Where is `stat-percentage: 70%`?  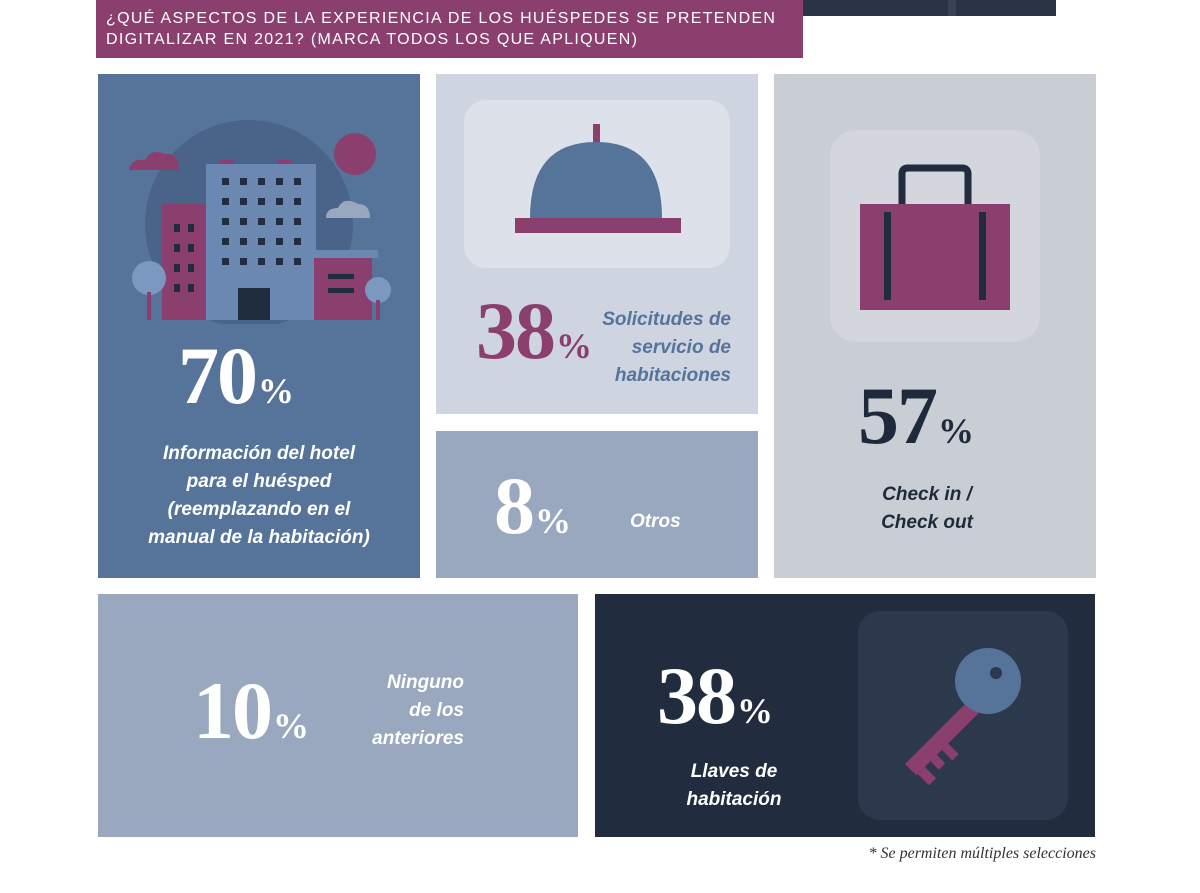
stat-percentage: 70% is located at coordinates (236, 376).